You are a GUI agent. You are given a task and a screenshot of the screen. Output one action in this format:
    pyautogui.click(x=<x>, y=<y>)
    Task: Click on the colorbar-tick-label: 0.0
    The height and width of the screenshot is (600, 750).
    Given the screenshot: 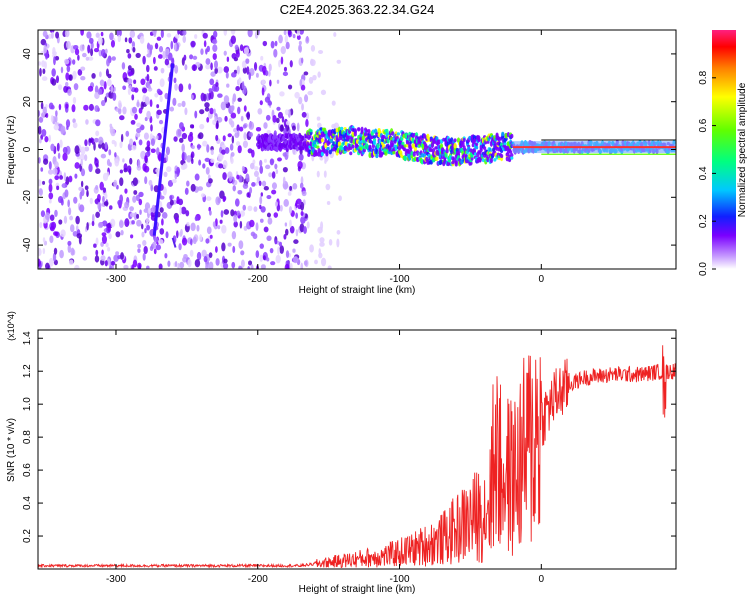 What is the action you would take?
    pyautogui.click(x=703, y=269)
    